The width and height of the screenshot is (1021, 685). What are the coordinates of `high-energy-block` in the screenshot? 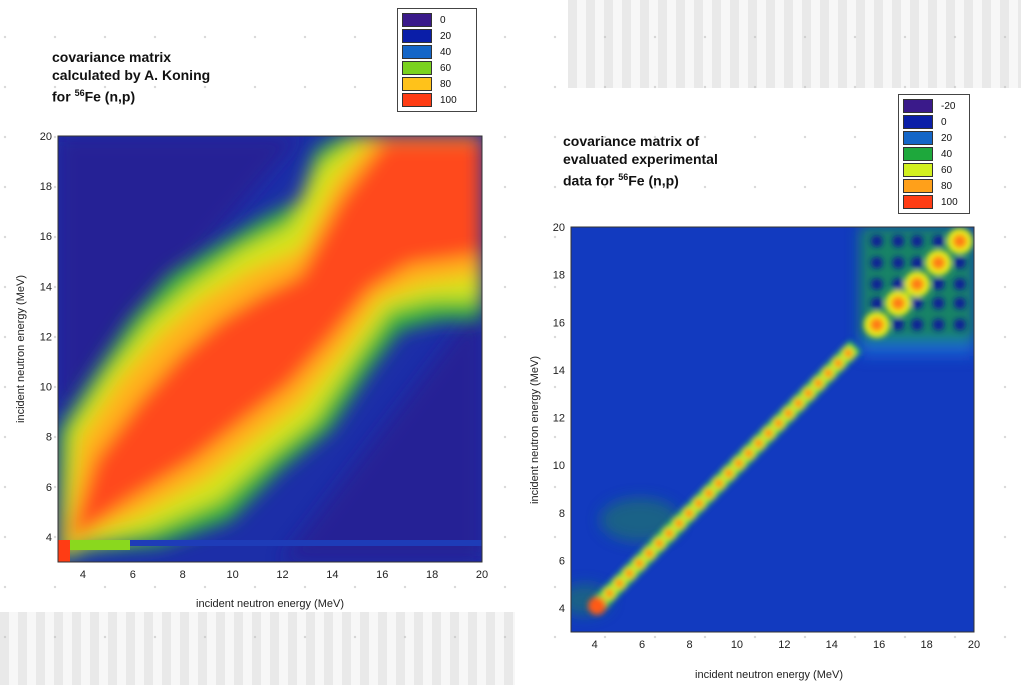 It's located at (918, 283).